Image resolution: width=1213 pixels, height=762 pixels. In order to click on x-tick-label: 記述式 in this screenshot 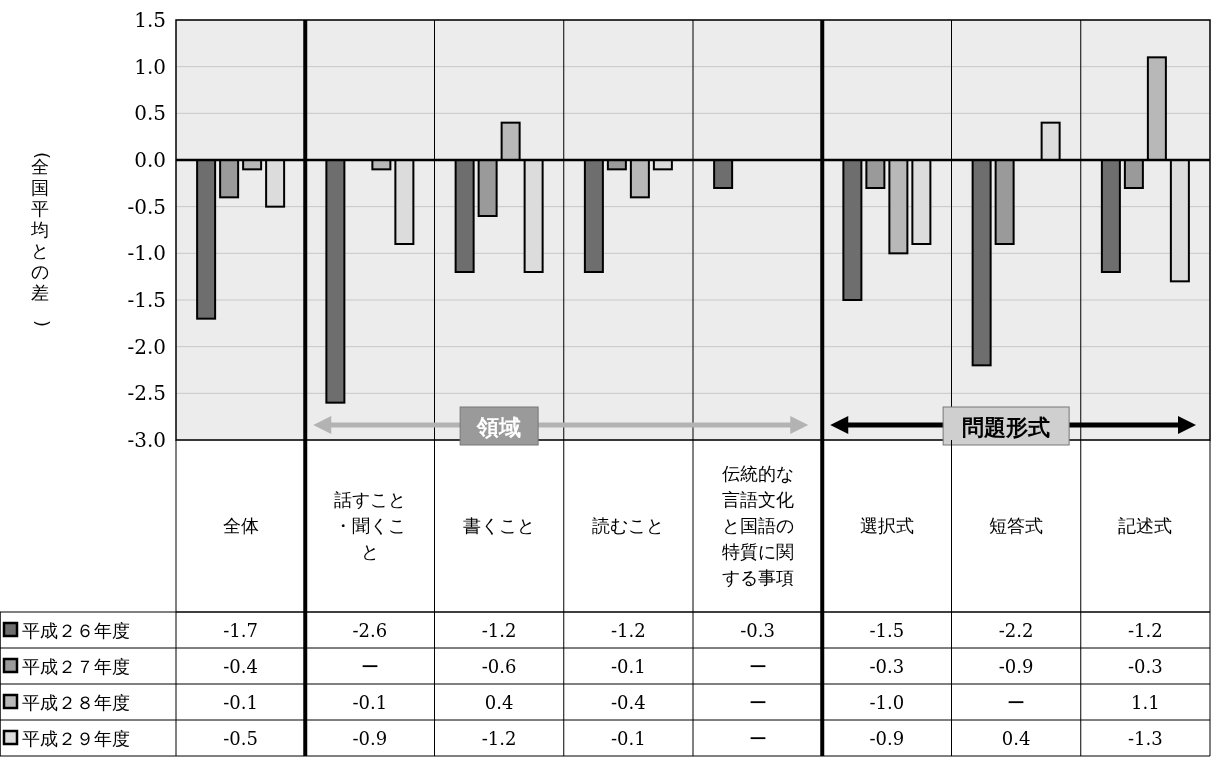, I will do `click(1145, 525)`.